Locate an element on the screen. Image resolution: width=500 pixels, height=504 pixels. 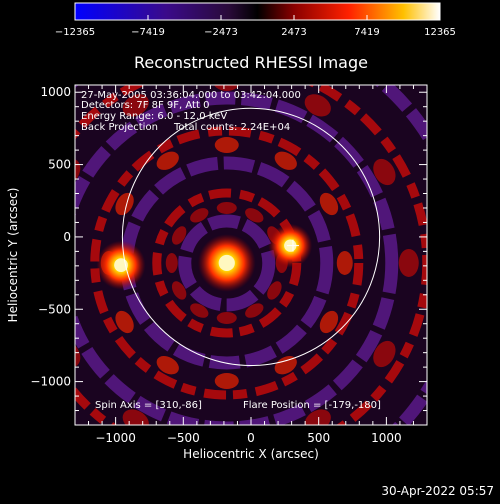
info-line: Detectors: 7F 8F 9F, Att 0 is located at coordinates (145, 105).